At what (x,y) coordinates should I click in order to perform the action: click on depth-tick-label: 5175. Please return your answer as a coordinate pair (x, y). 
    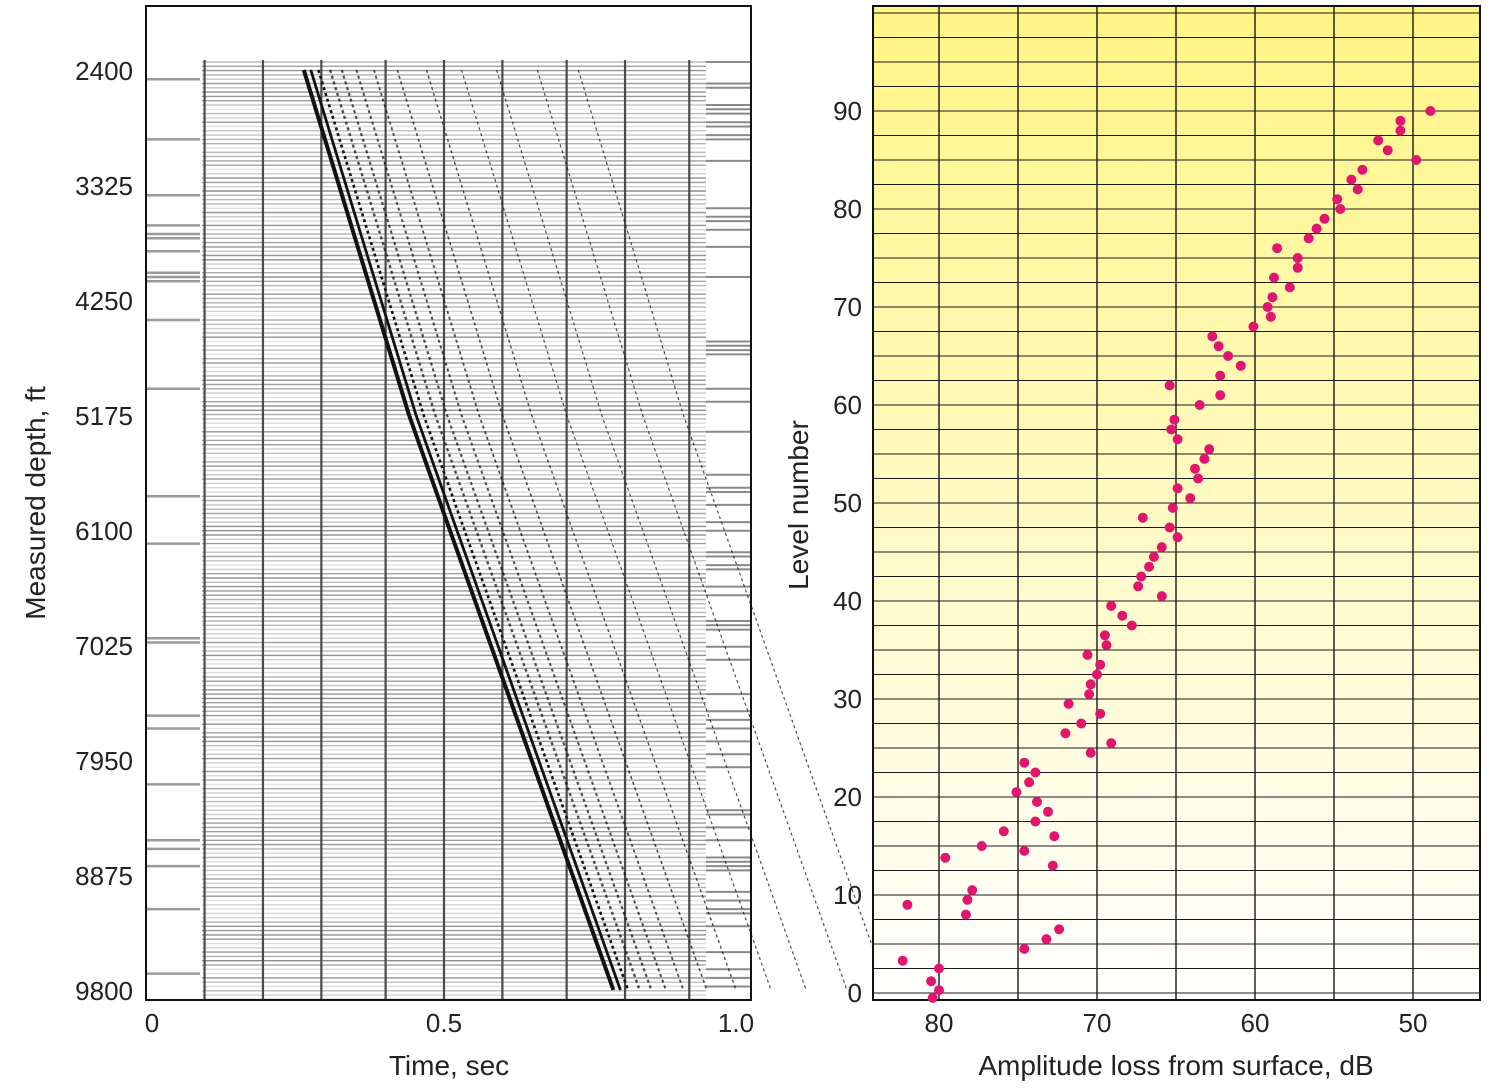
    Looking at the image, I should click on (104, 416).